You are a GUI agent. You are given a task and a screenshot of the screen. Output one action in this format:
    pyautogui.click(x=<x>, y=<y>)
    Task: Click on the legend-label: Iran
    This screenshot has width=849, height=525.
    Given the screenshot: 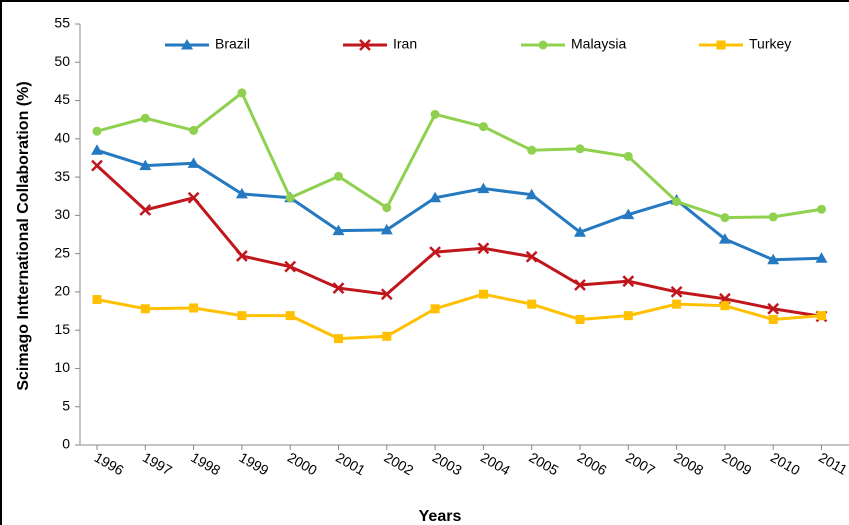 What is the action you would take?
    pyautogui.click(x=405, y=44)
    